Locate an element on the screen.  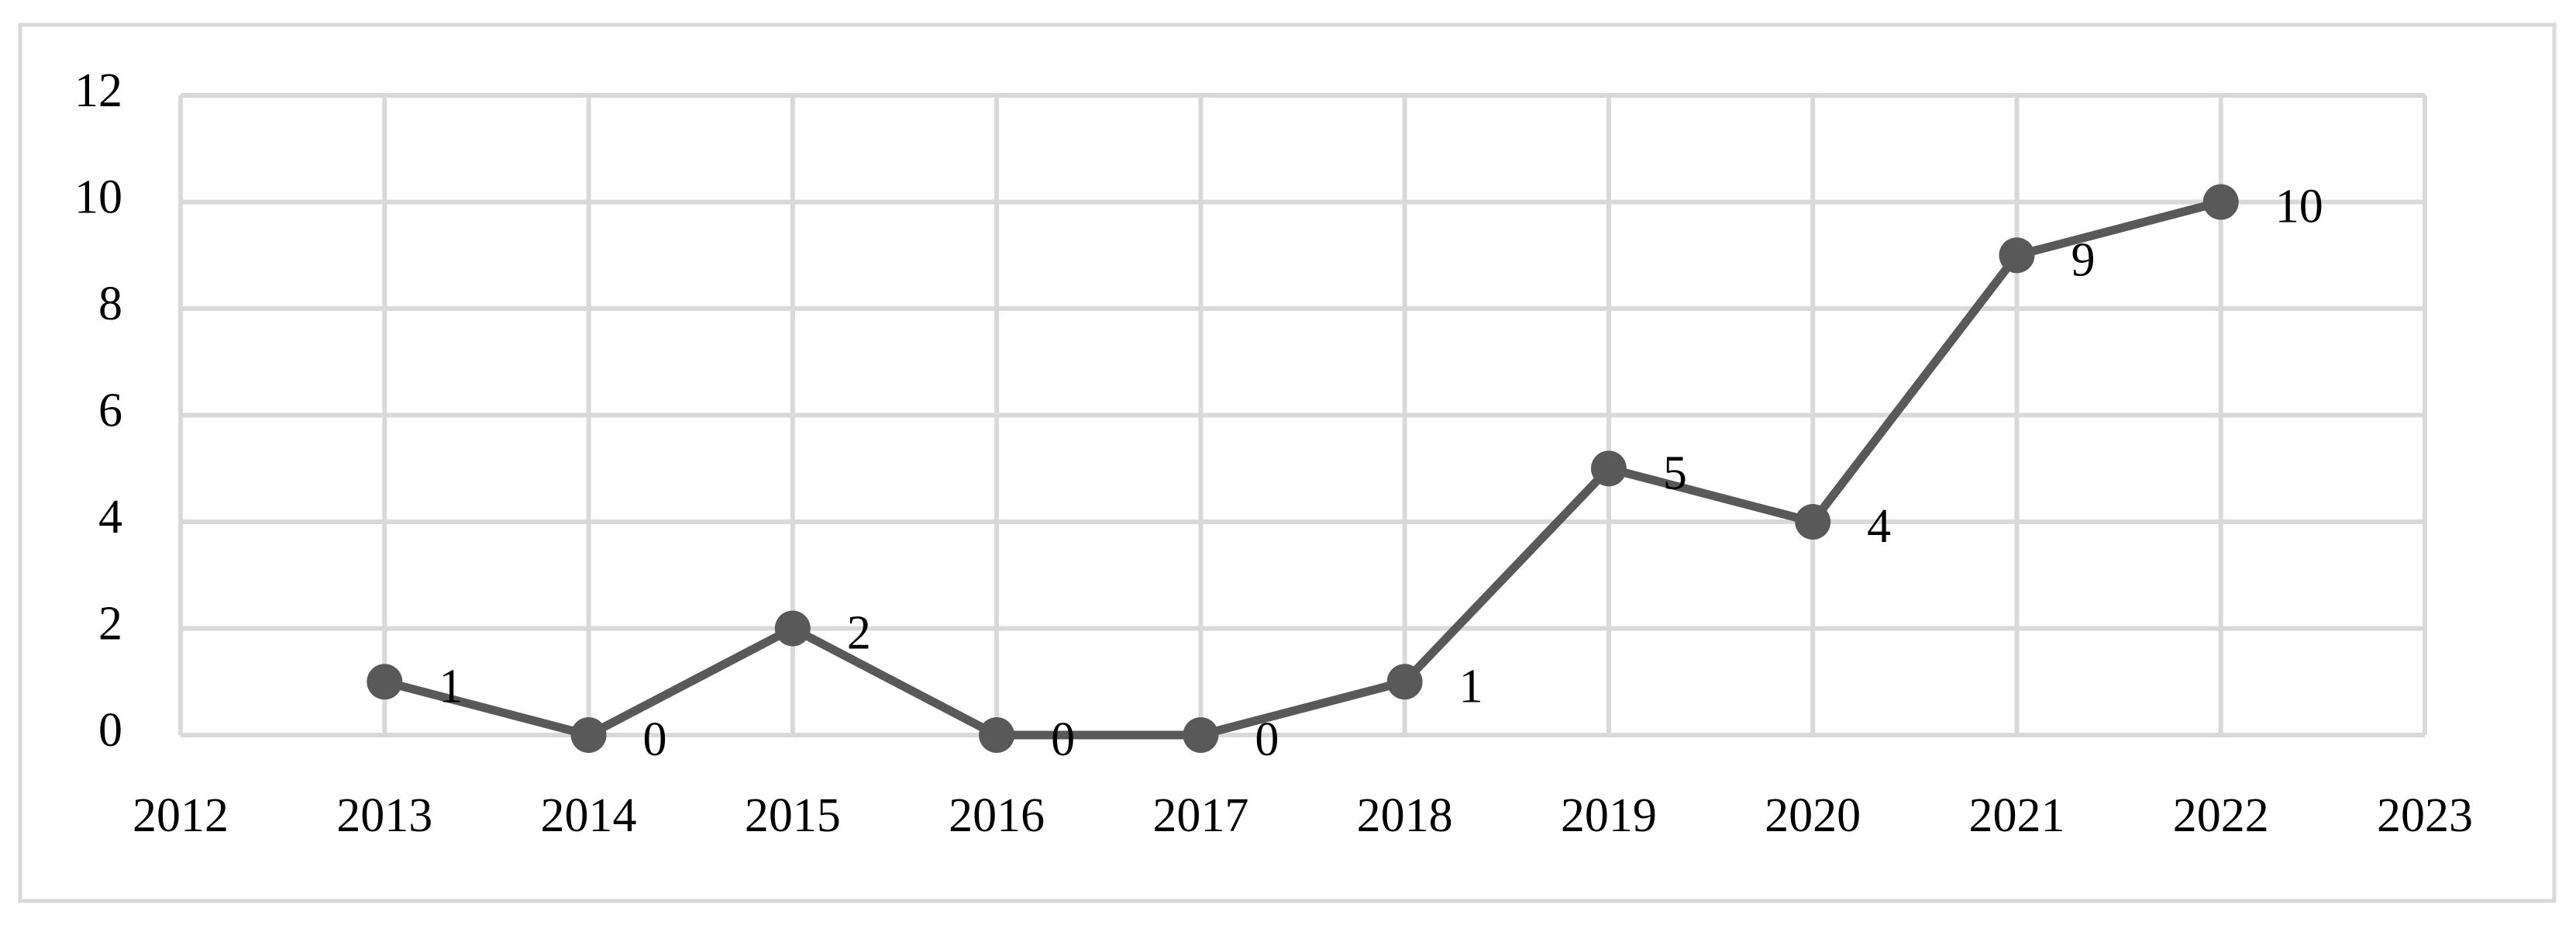
y-tick-label: 8 is located at coordinates (110, 304).